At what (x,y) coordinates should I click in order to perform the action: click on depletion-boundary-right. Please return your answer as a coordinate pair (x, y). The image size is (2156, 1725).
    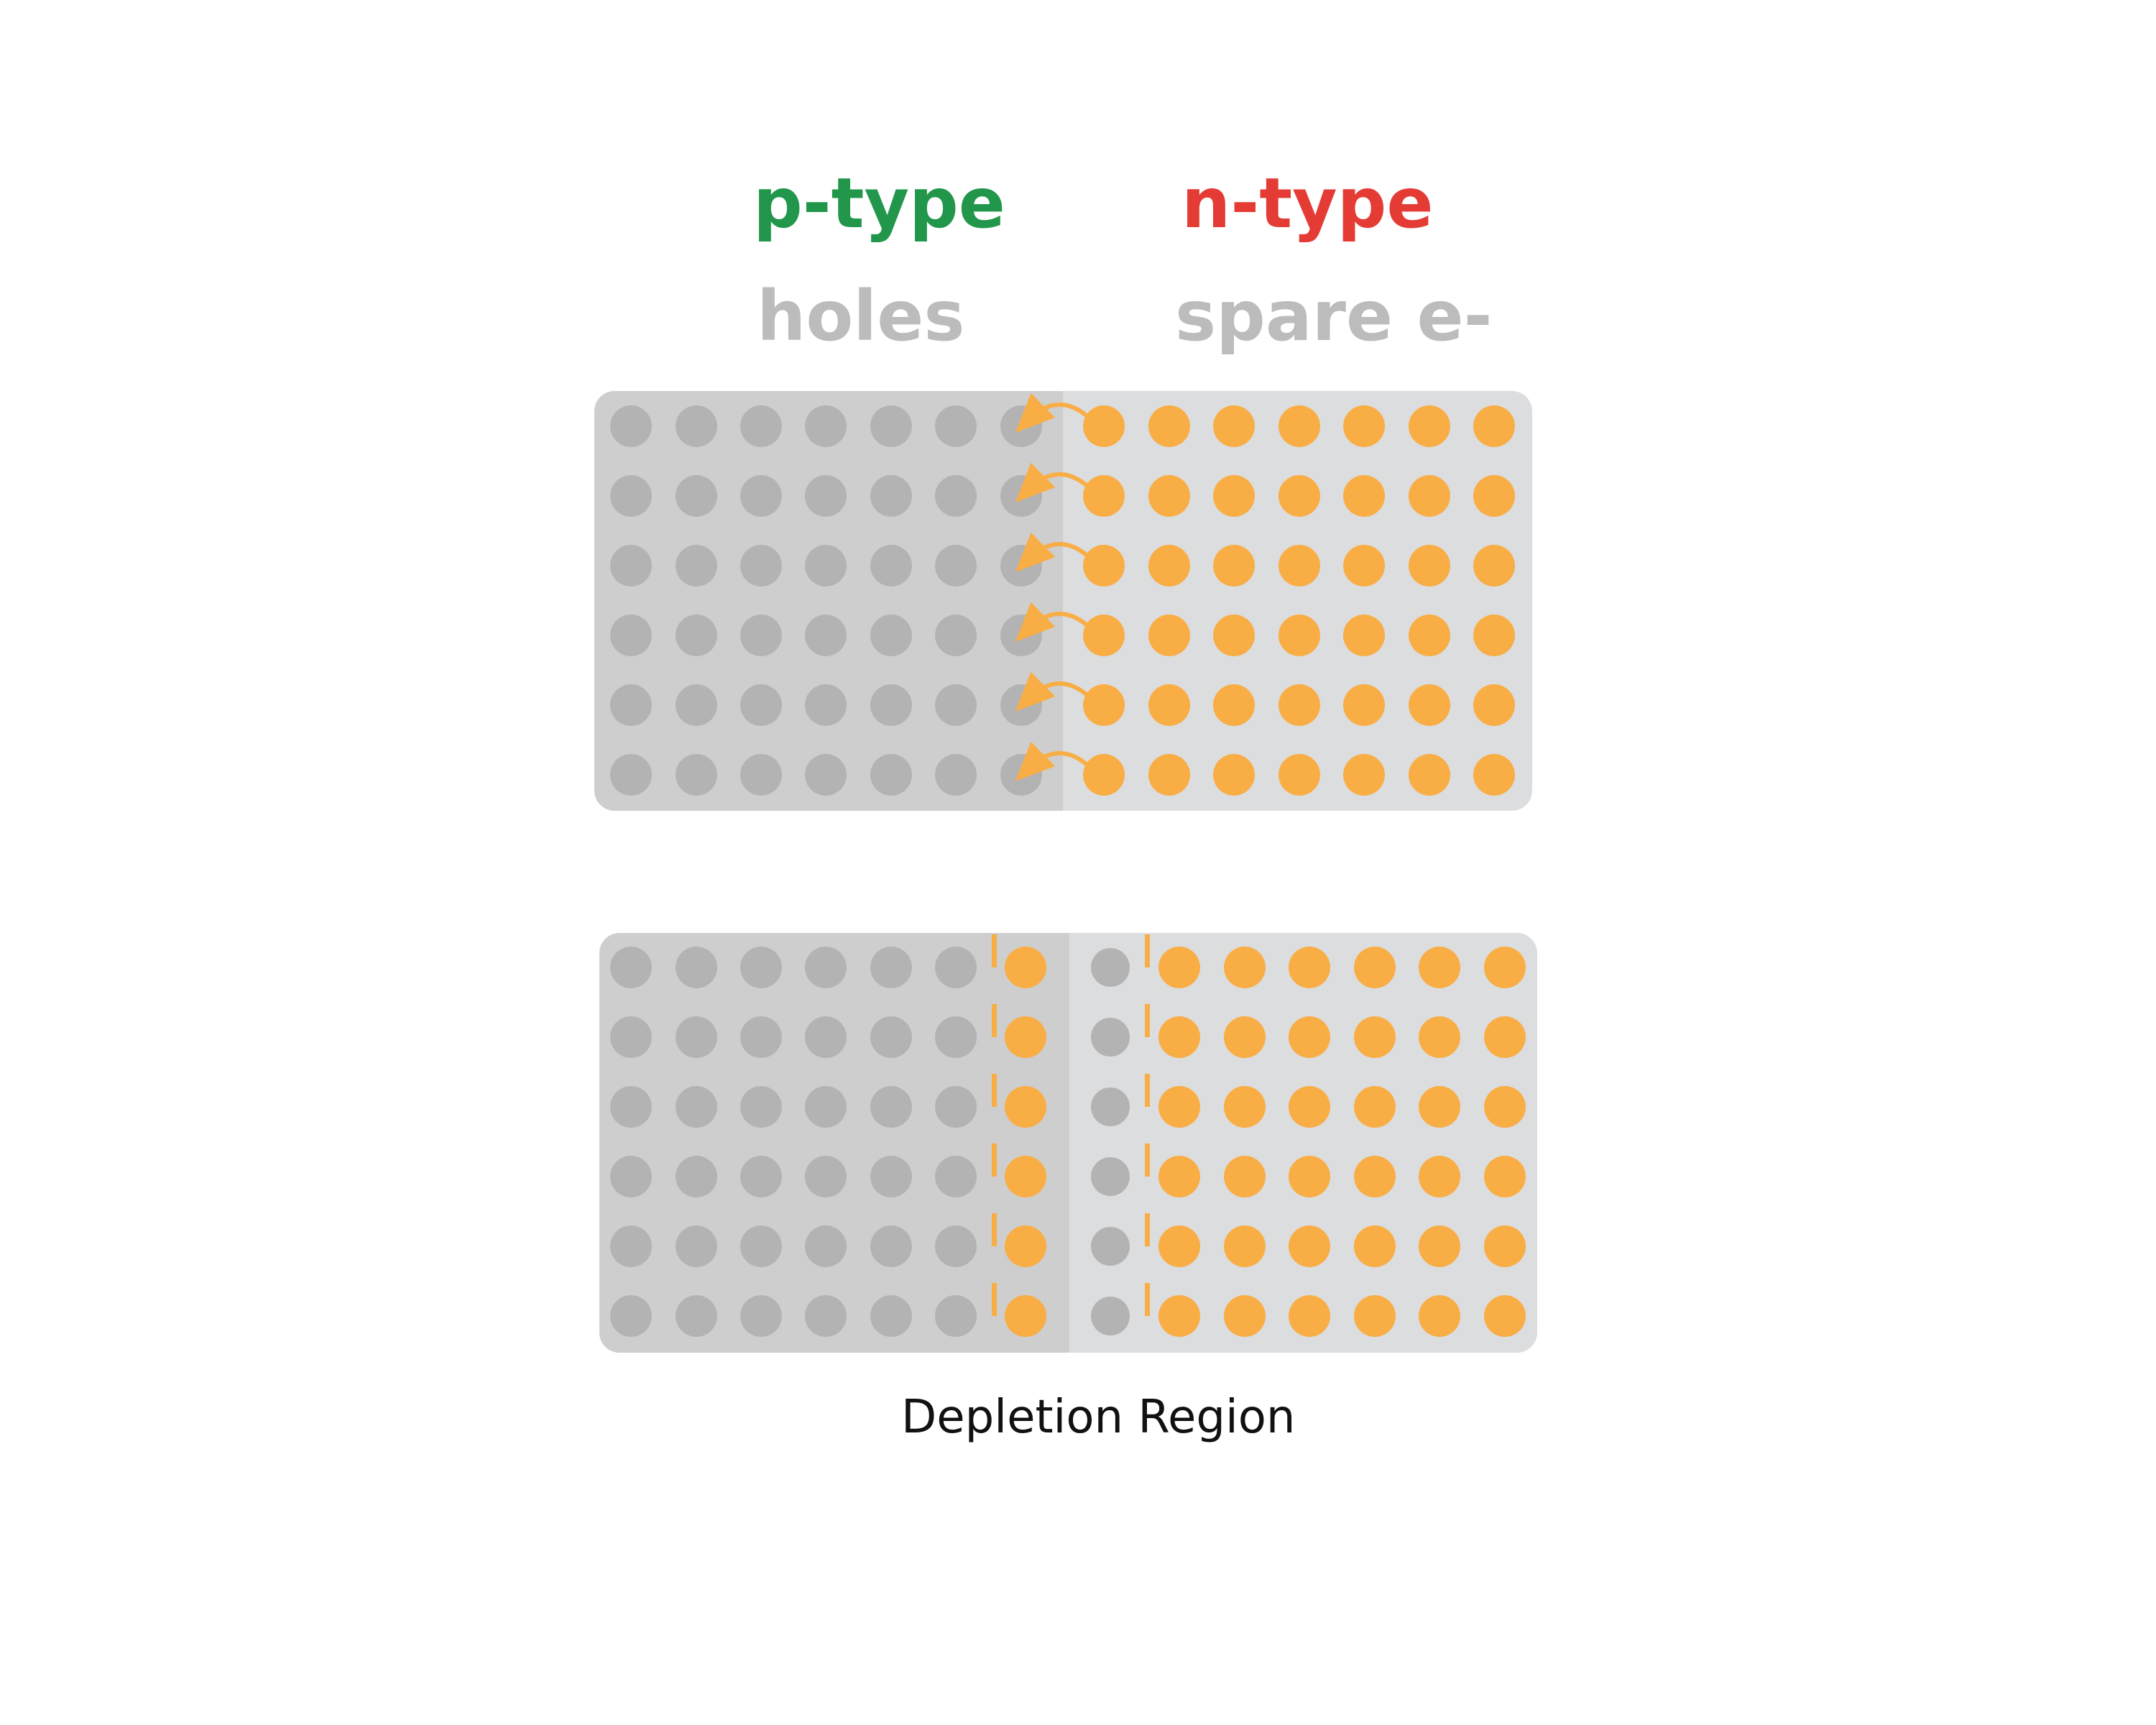
    Looking at the image, I should click on (1147, 1090).